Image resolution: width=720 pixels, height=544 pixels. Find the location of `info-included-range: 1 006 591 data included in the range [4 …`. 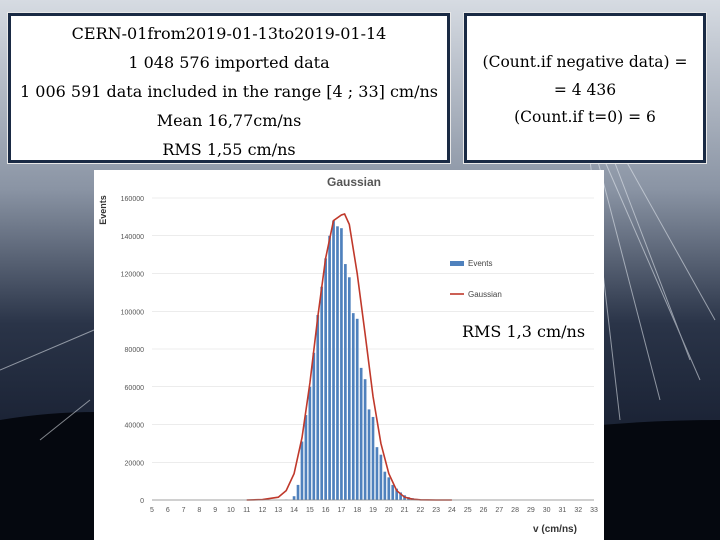

info-included-range: 1 006 591 data included in the range [4 … is located at coordinates (229, 91).